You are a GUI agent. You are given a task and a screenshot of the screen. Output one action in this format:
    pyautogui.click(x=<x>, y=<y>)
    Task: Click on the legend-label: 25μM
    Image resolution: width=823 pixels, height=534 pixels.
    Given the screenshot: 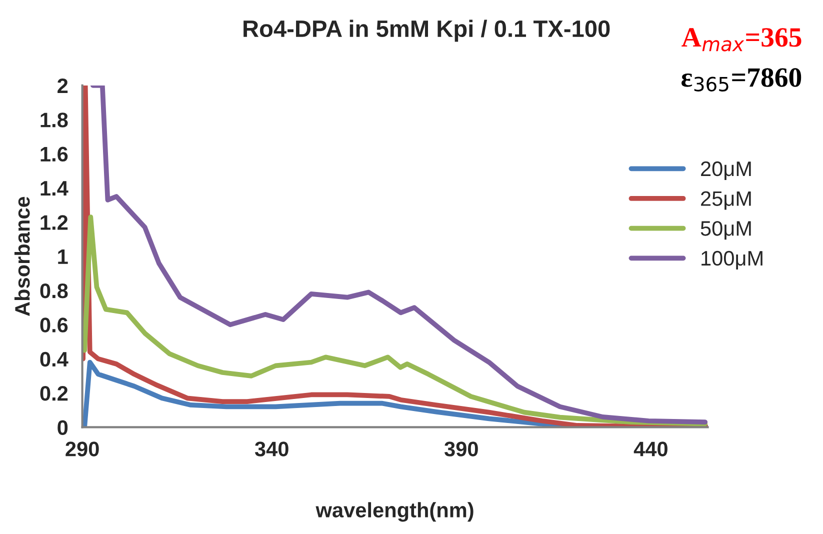 What is the action you would take?
    pyautogui.click(x=726, y=200)
    